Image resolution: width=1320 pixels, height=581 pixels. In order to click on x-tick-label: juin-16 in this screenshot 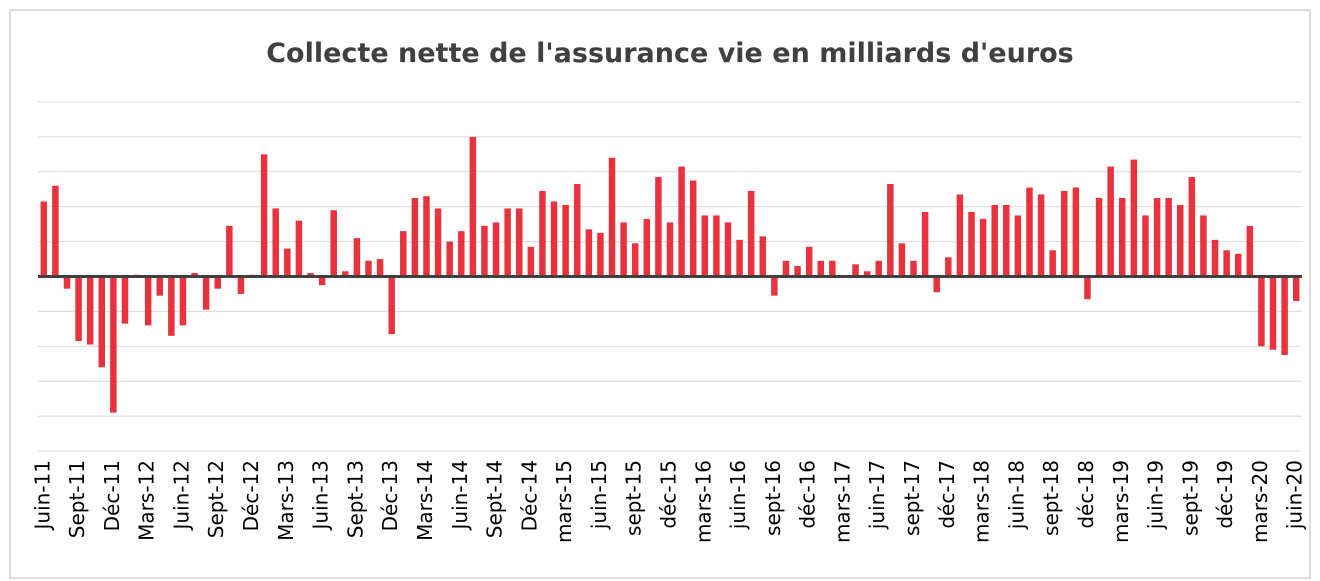, I will do `click(738, 495)`.